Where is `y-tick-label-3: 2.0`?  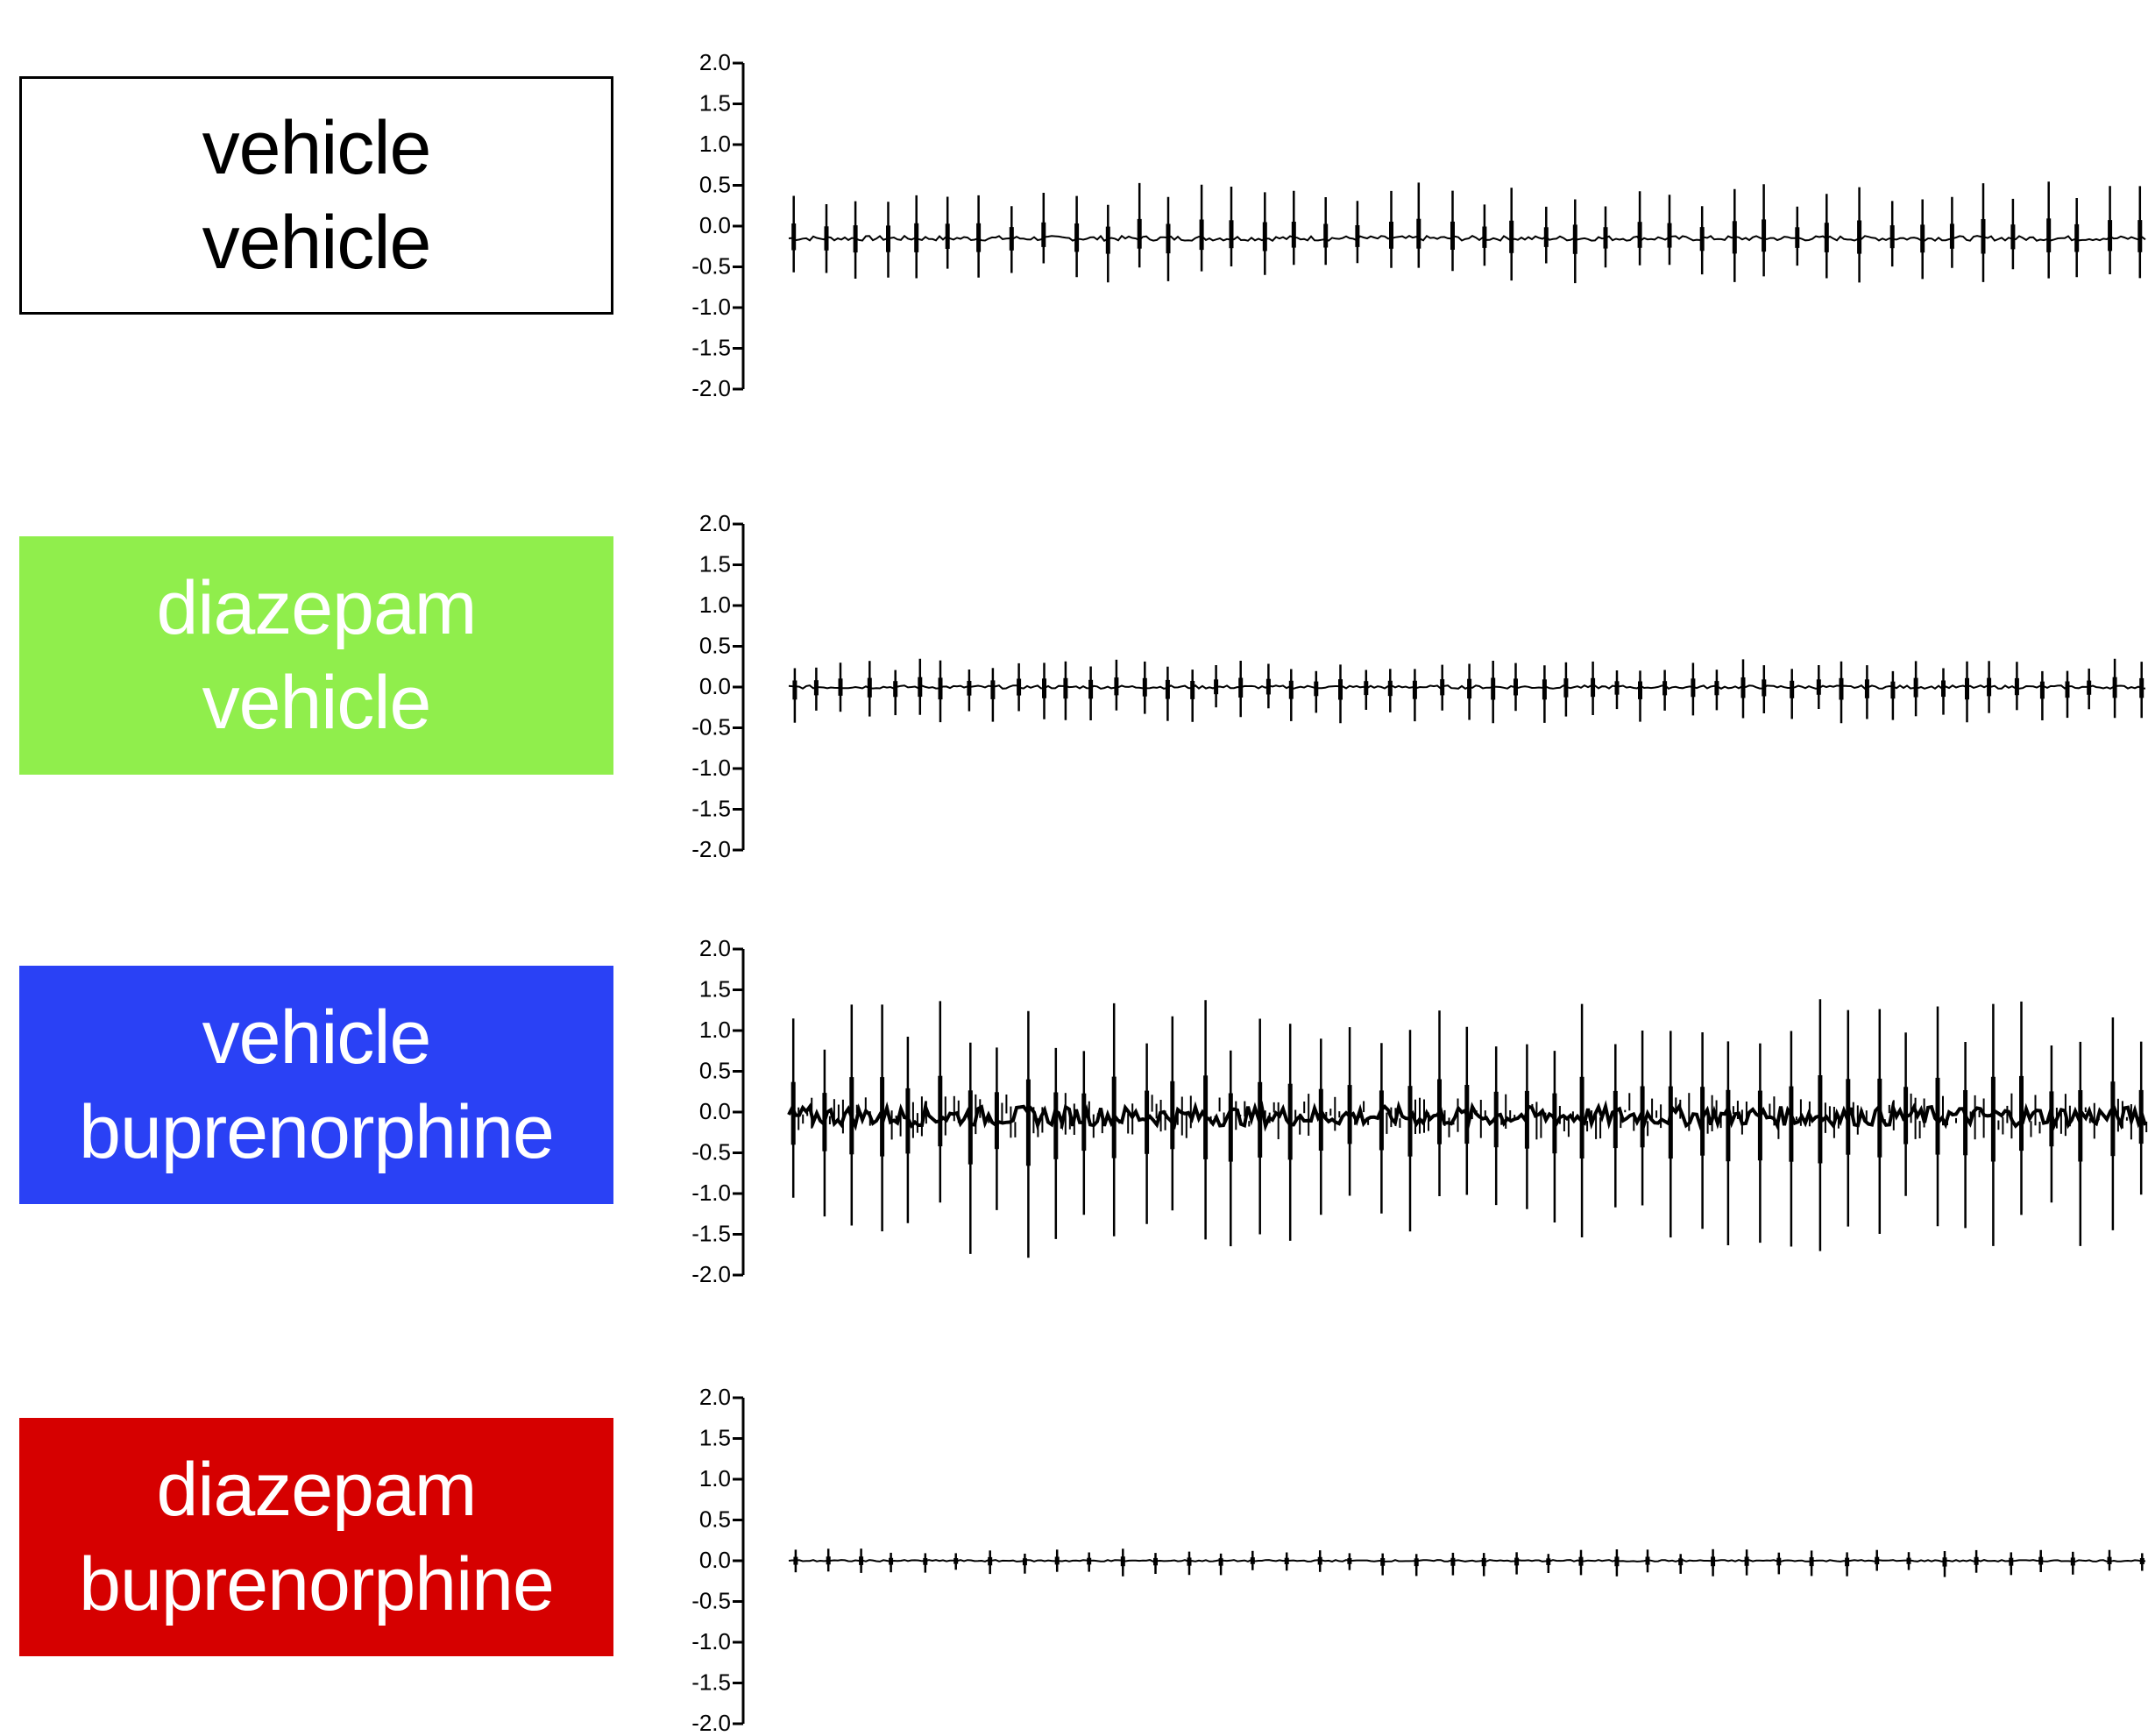 y-tick-label-3: 2.0 is located at coordinates (715, 948).